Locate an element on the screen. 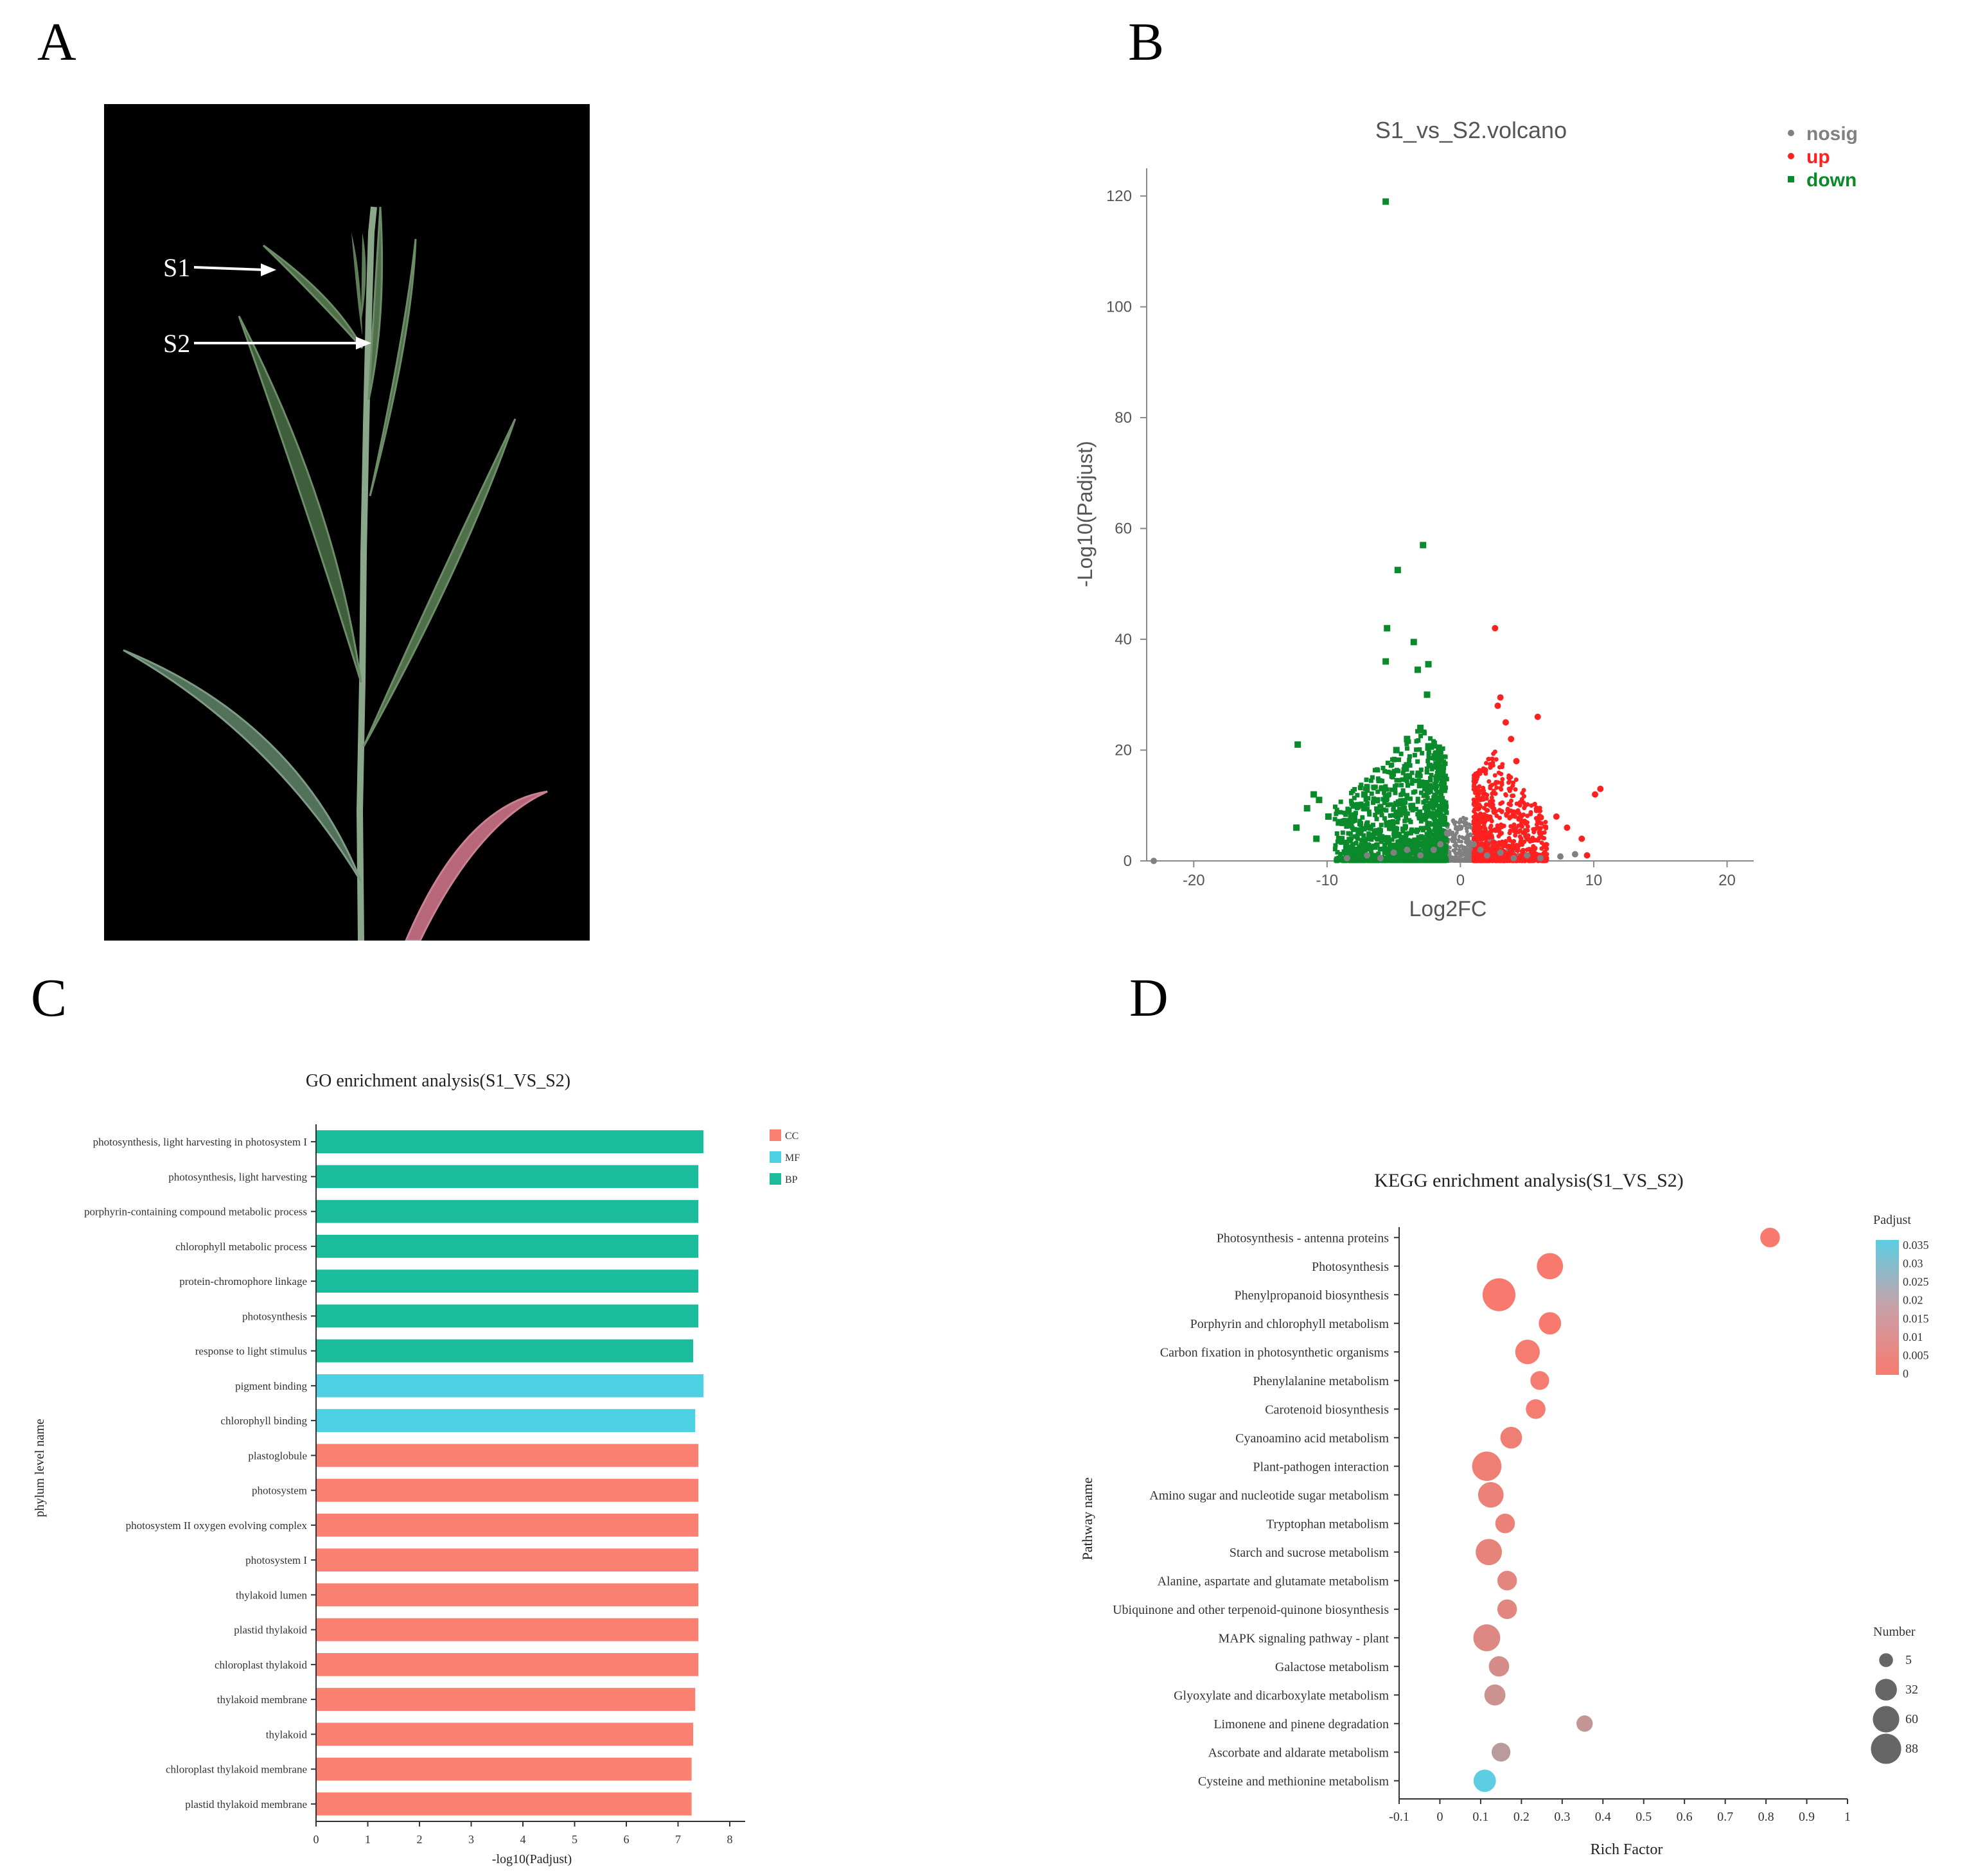 This screenshot has height=1876, width=1967. volcano-legend-label: nosig is located at coordinates (1832, 134).